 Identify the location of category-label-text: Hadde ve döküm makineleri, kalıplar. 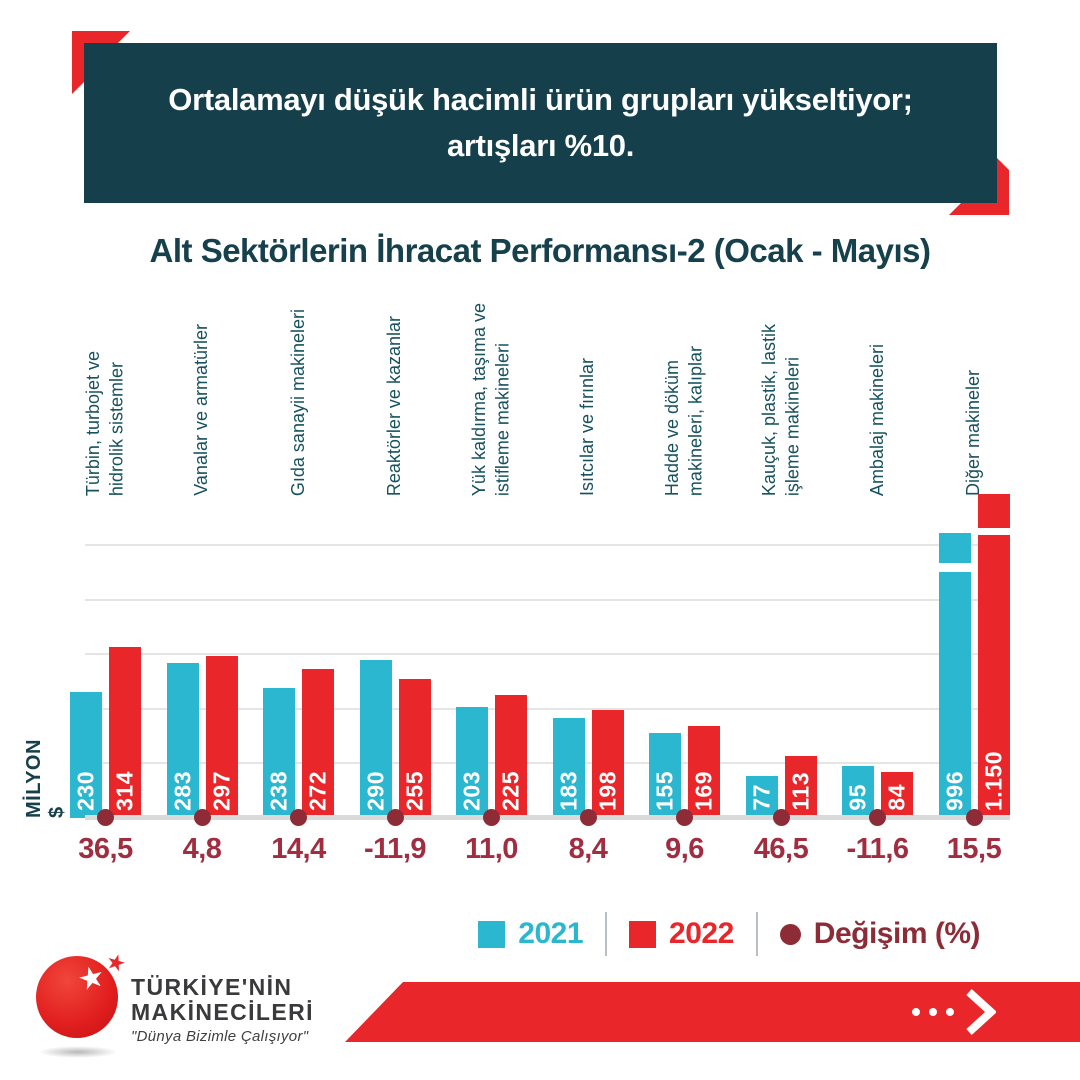
(684, 420).